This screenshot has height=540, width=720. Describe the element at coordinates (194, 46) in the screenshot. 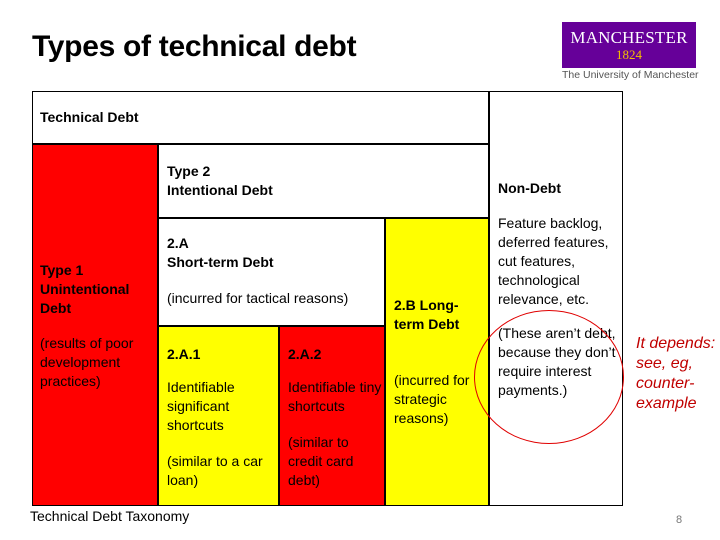

I see `slide-title: Types of technical debt` at that location.